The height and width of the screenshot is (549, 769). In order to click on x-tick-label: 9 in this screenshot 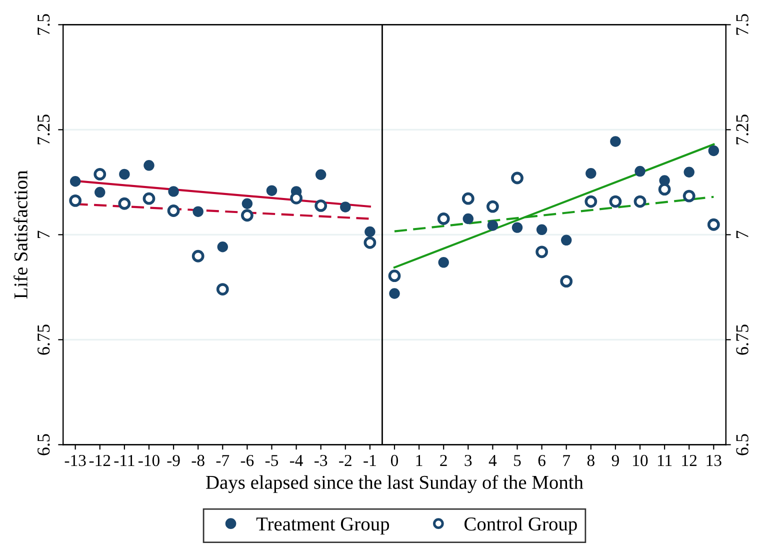, I will do `click(615, 460)`.